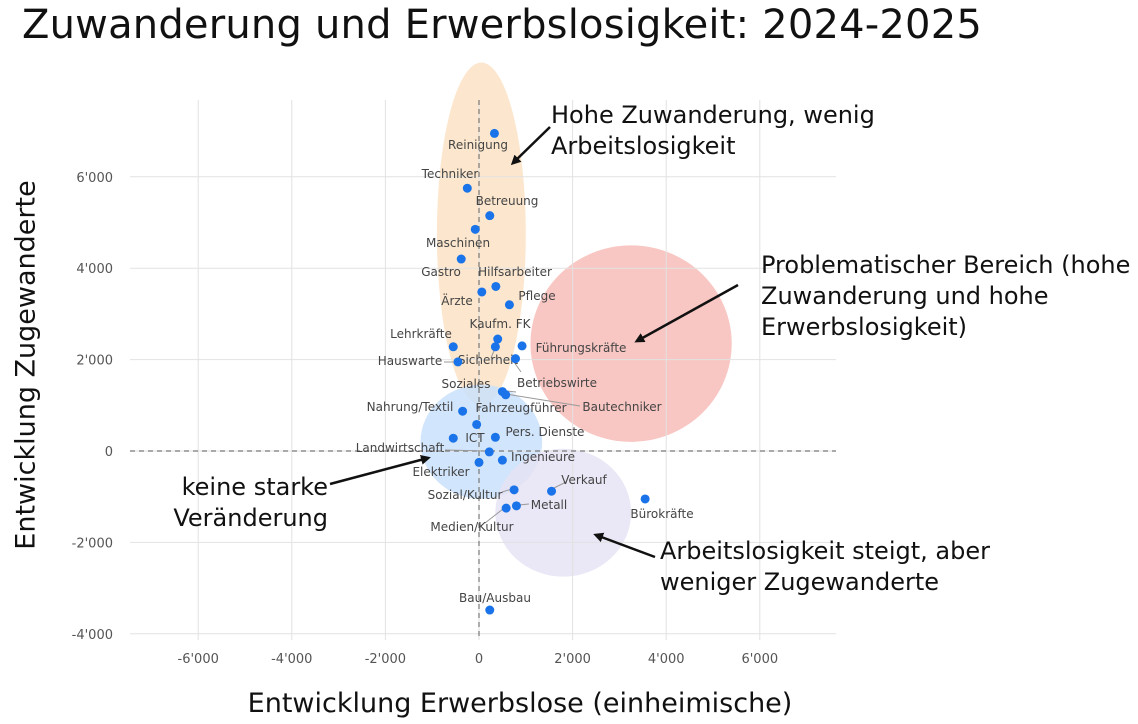 The image size is (1138, 724). What do you see at coordinates (421, 334) in the screenshot?
I see `point-label: Lehrkräfte` at bounding box center [421, 334].